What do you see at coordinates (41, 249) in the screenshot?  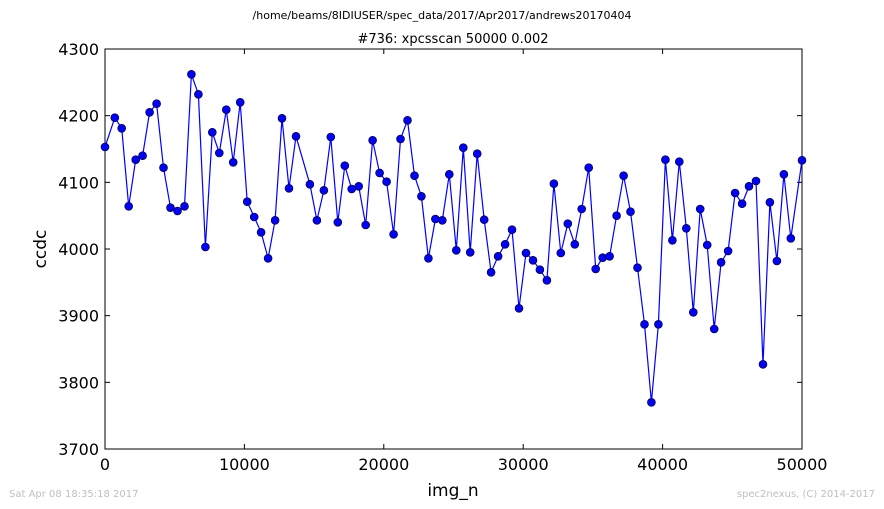 I see `y-axis-label: ccdc` at bounding box center [41, 249].